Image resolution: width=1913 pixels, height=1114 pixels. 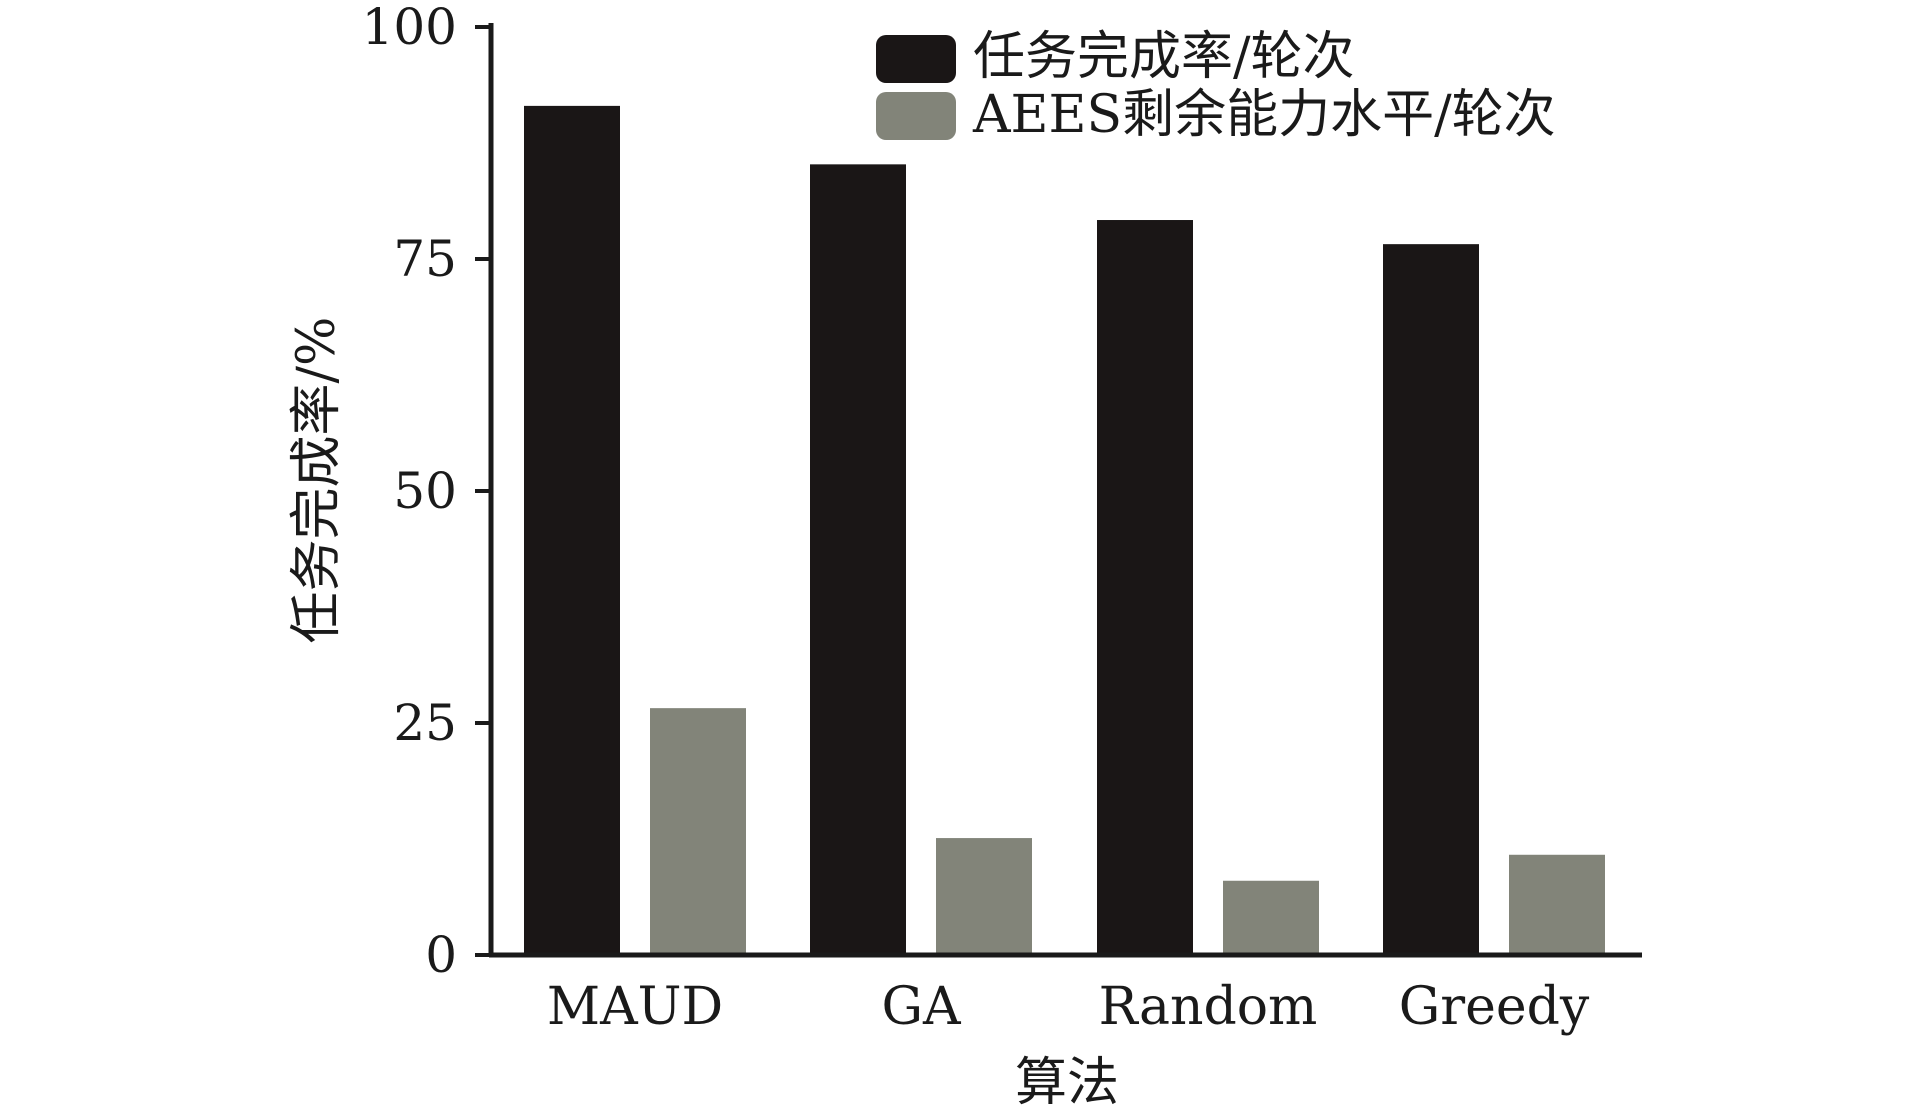 What do you see at coordinates (1145, 588) in the screenshot?
I see `bar-series-0-random` at bounding box center [1145, 588].